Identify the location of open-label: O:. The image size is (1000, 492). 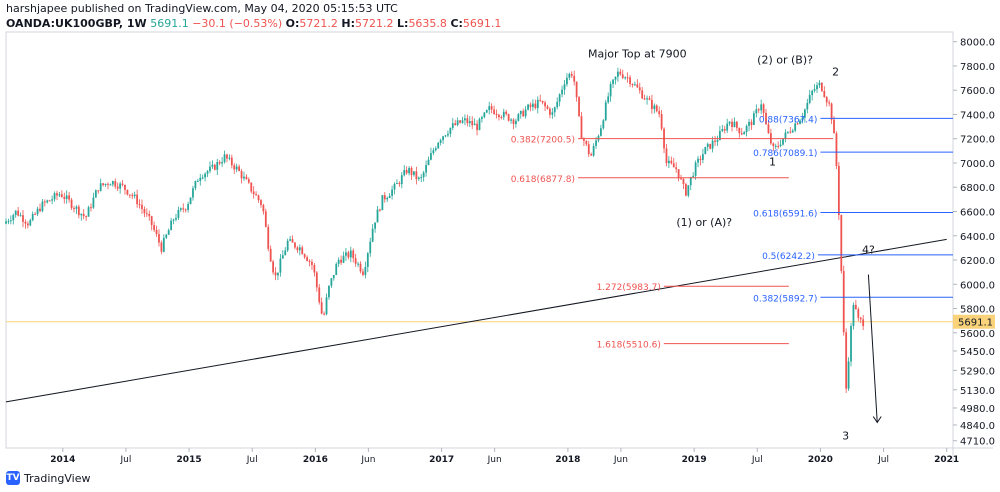
(292, 23).